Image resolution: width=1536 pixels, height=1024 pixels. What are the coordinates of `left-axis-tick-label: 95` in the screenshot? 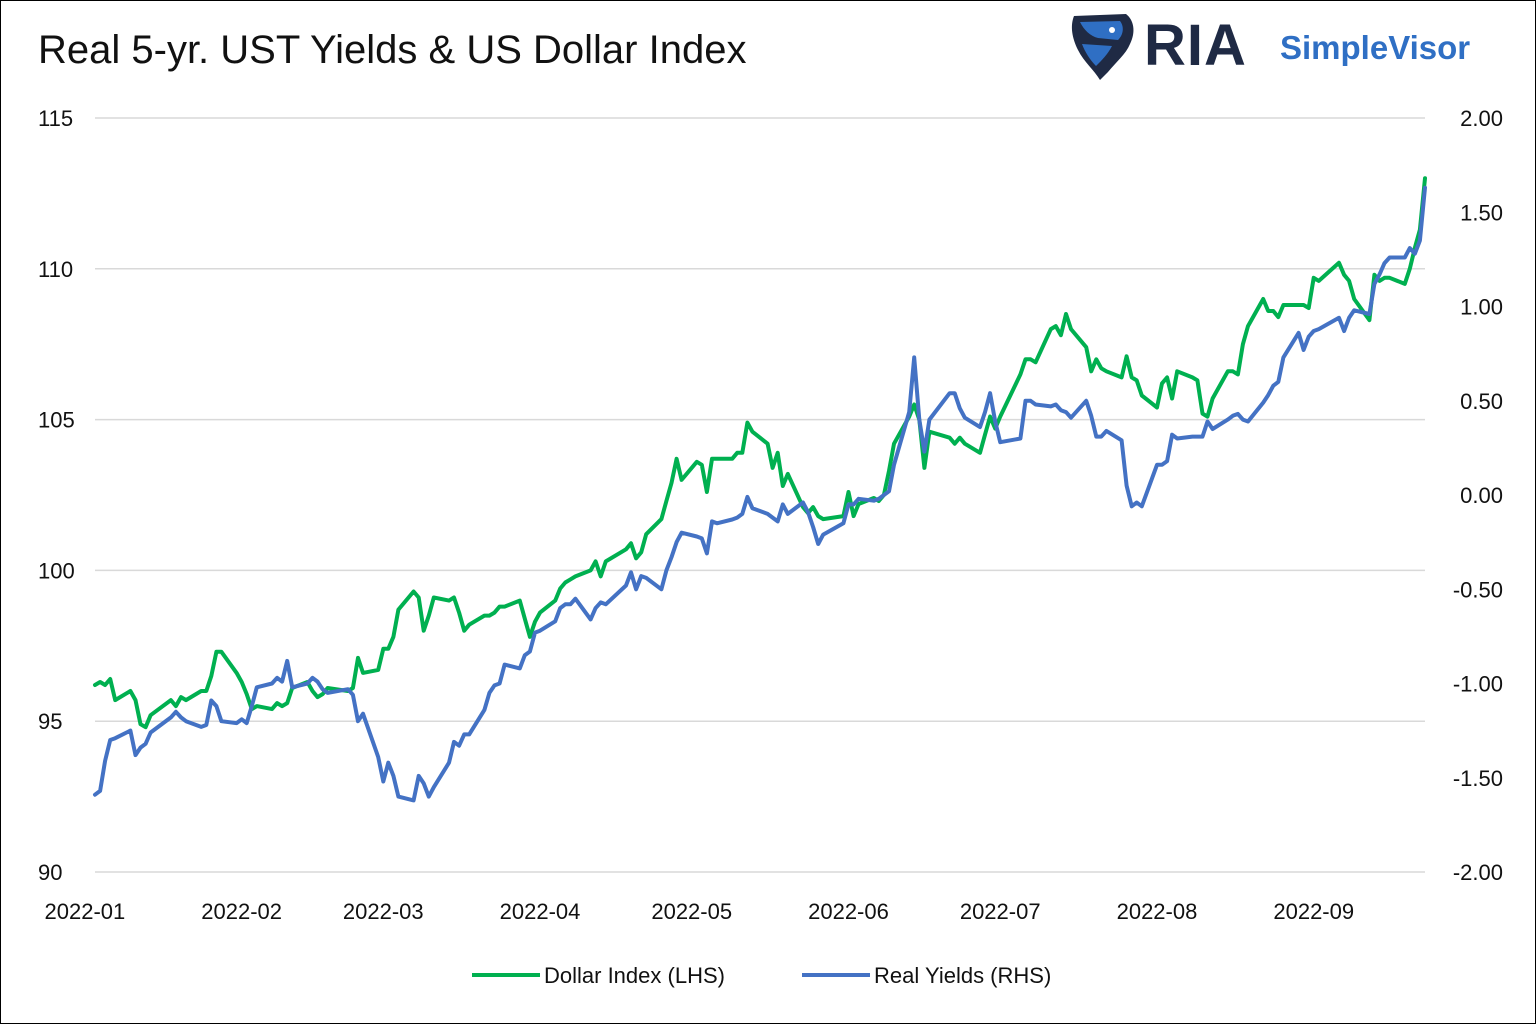 It's located at (50, 721).